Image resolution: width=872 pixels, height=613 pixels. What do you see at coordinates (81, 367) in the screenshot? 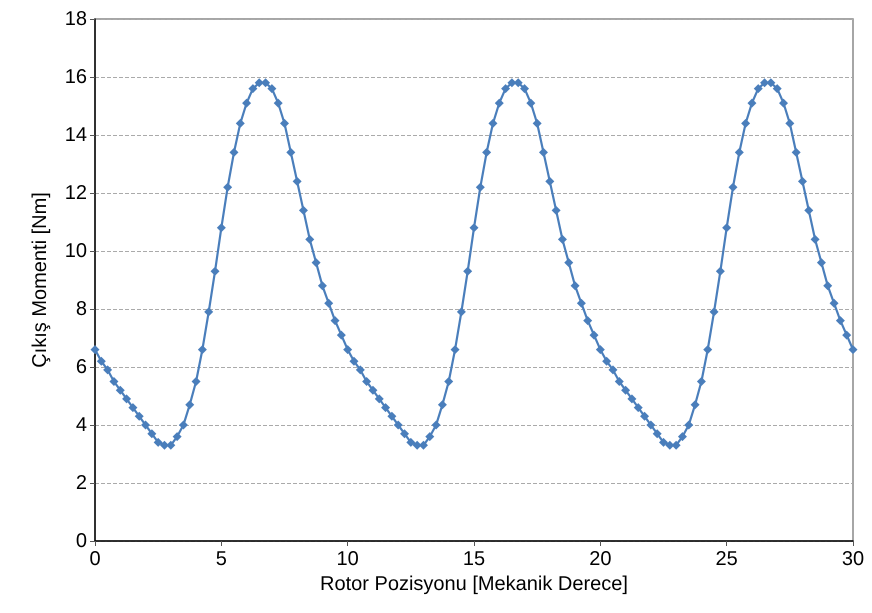
I see `y-tick-label: 6` at bounding box center [81, 367].